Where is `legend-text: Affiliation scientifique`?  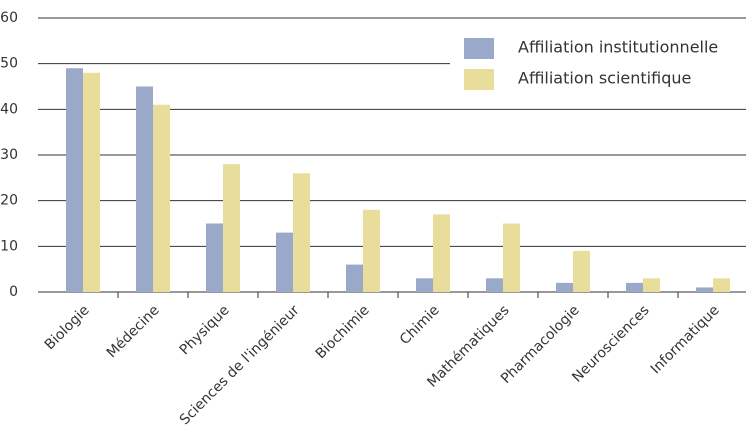
legend-text: Affiliation scientifique is located at coordinates (604, 78).